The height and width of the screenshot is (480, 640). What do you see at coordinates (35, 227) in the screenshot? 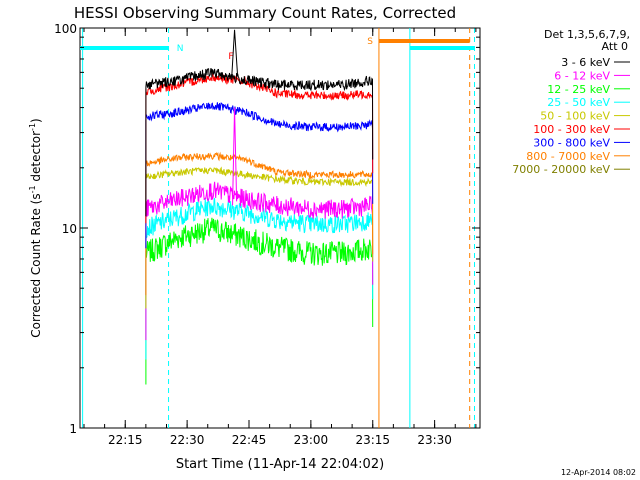
I see `y-axis-label: Corrected Count Rate (s-1 detector-1)` at bounding box center [35, 227].